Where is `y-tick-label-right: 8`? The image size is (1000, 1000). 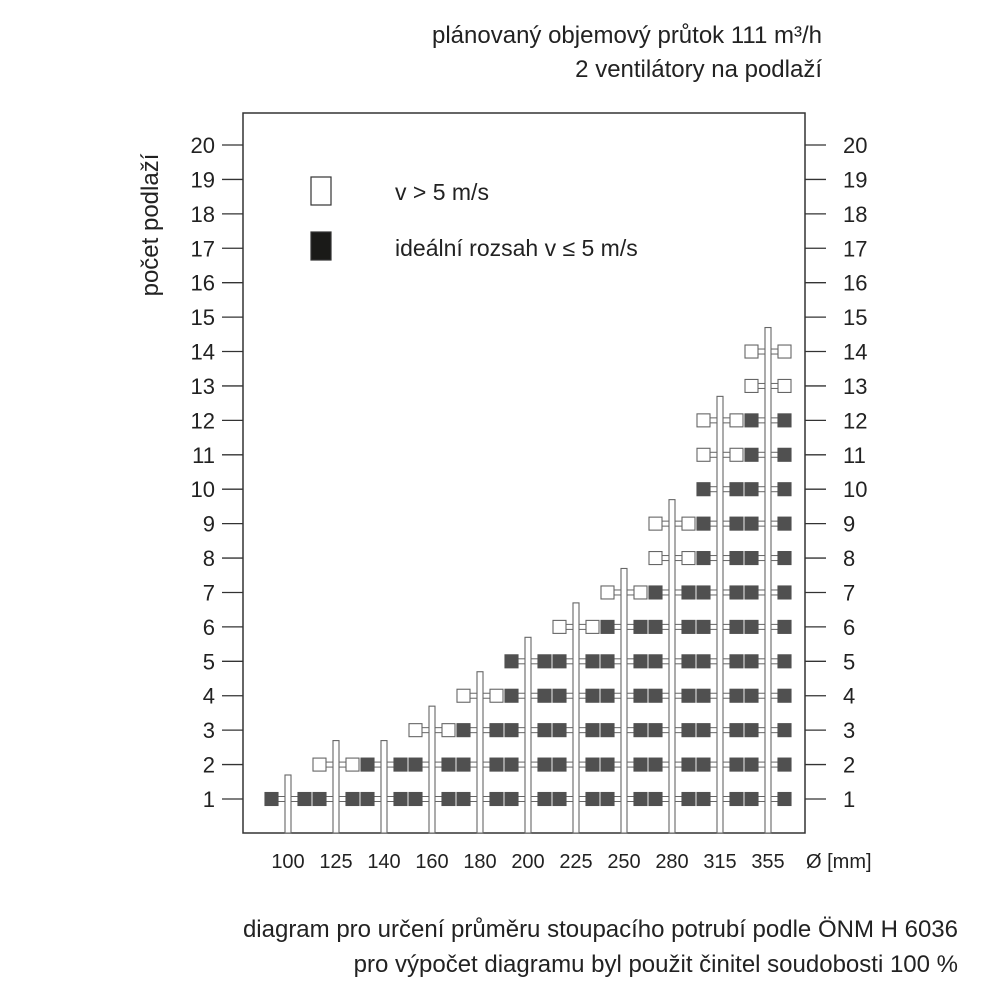 y-tick-label-right: 8 is located at coordinates (849, 558).